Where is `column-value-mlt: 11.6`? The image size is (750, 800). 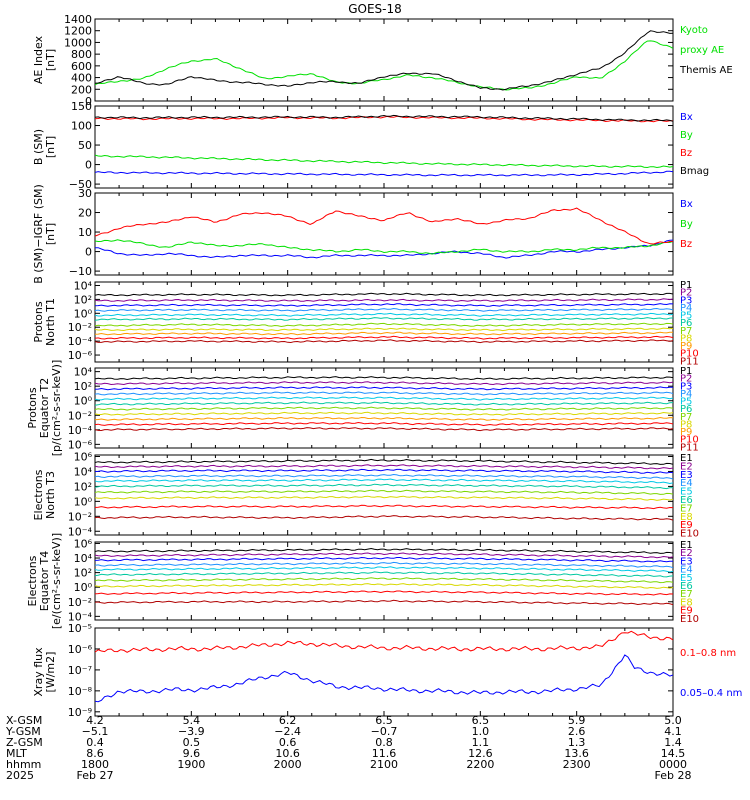 column-value-mlt: 11.6 is located at coordinates (384, 753).